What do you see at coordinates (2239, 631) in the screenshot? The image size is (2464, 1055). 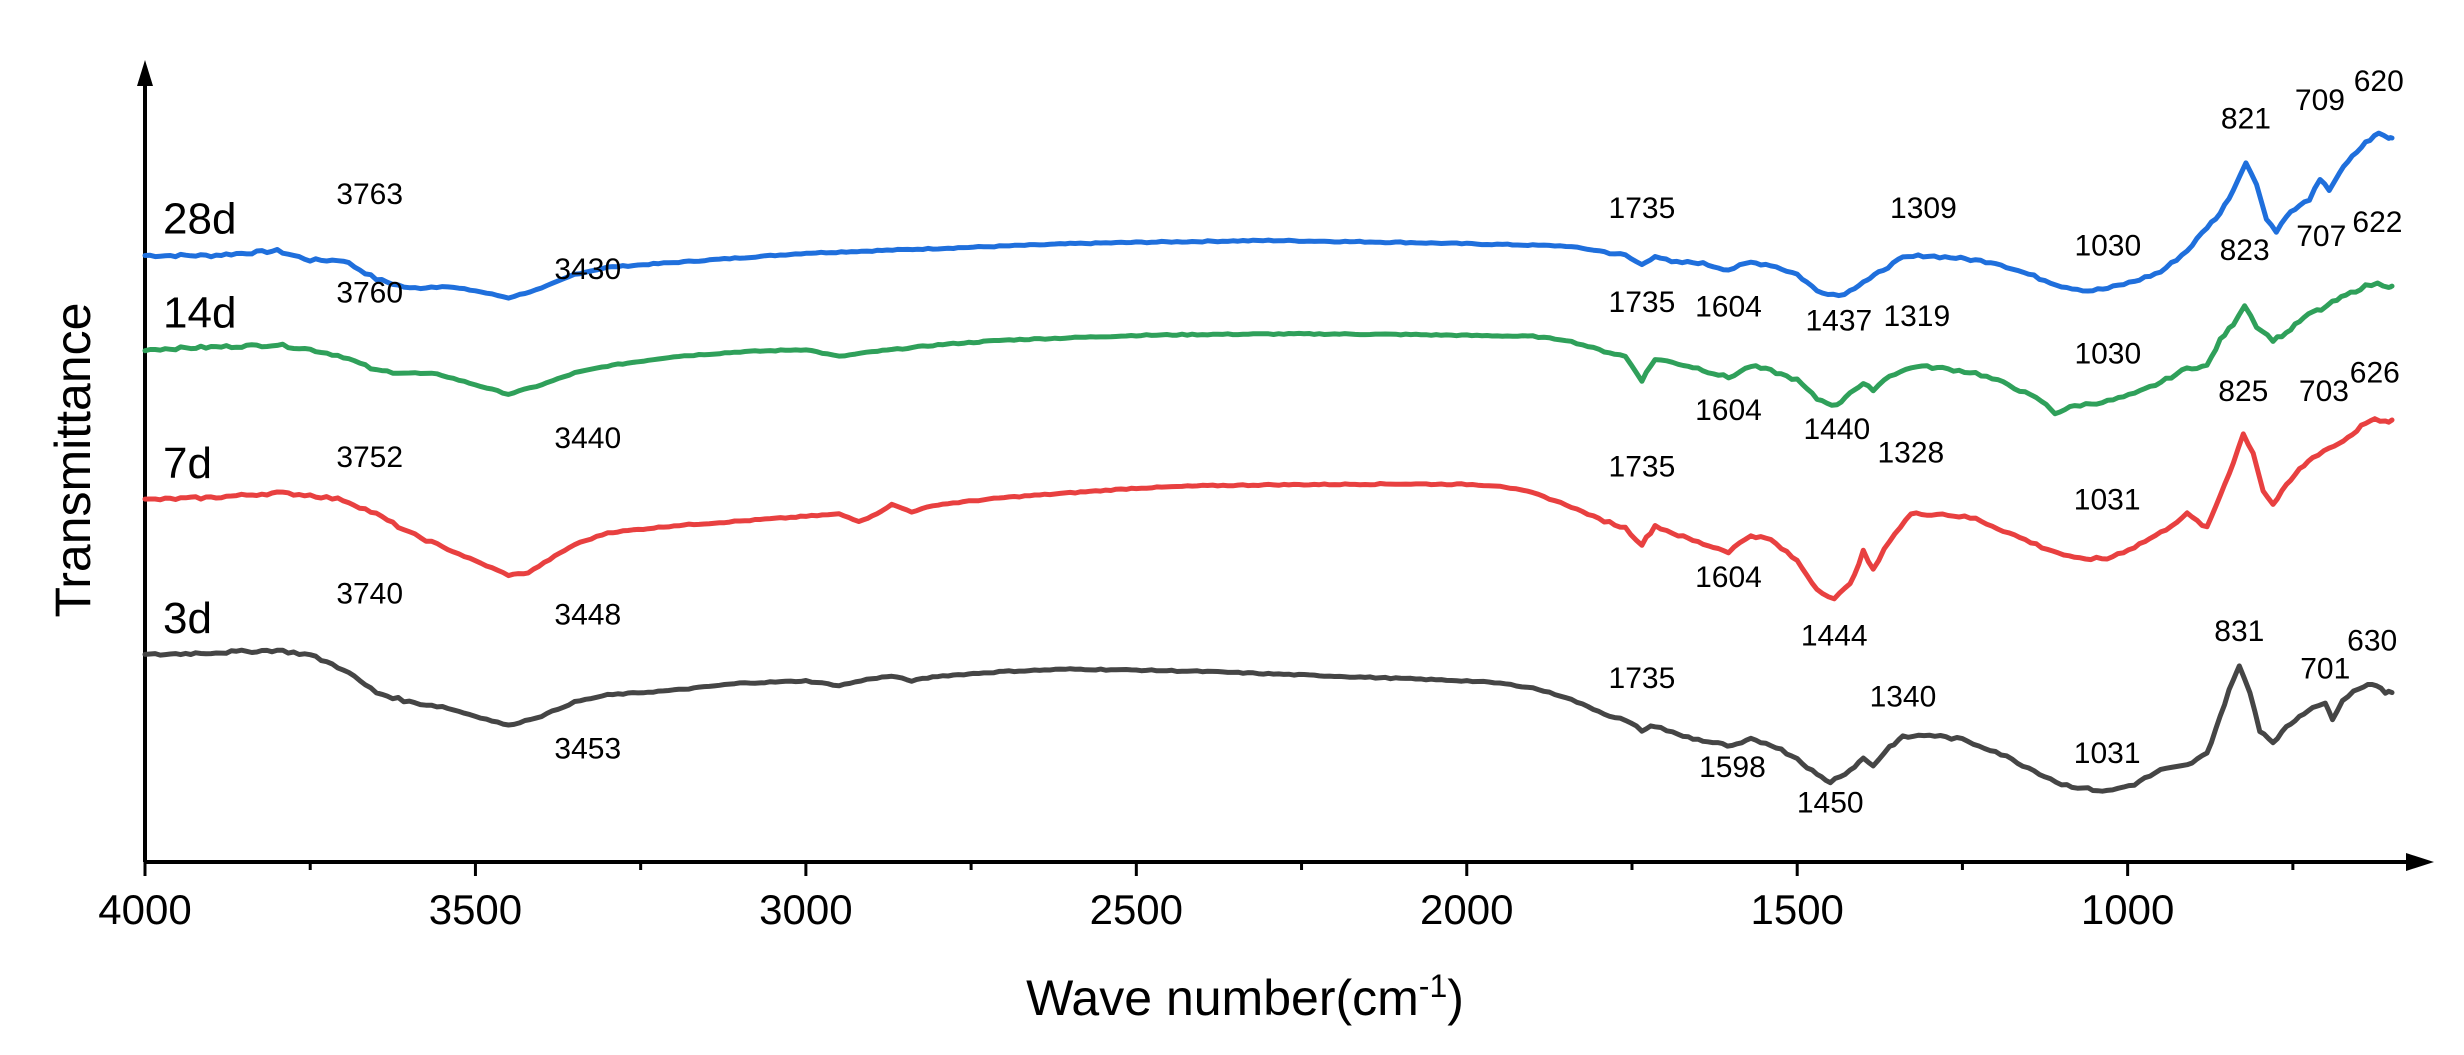 I see `peak-label: 831` at bounding box center [2239, 631].